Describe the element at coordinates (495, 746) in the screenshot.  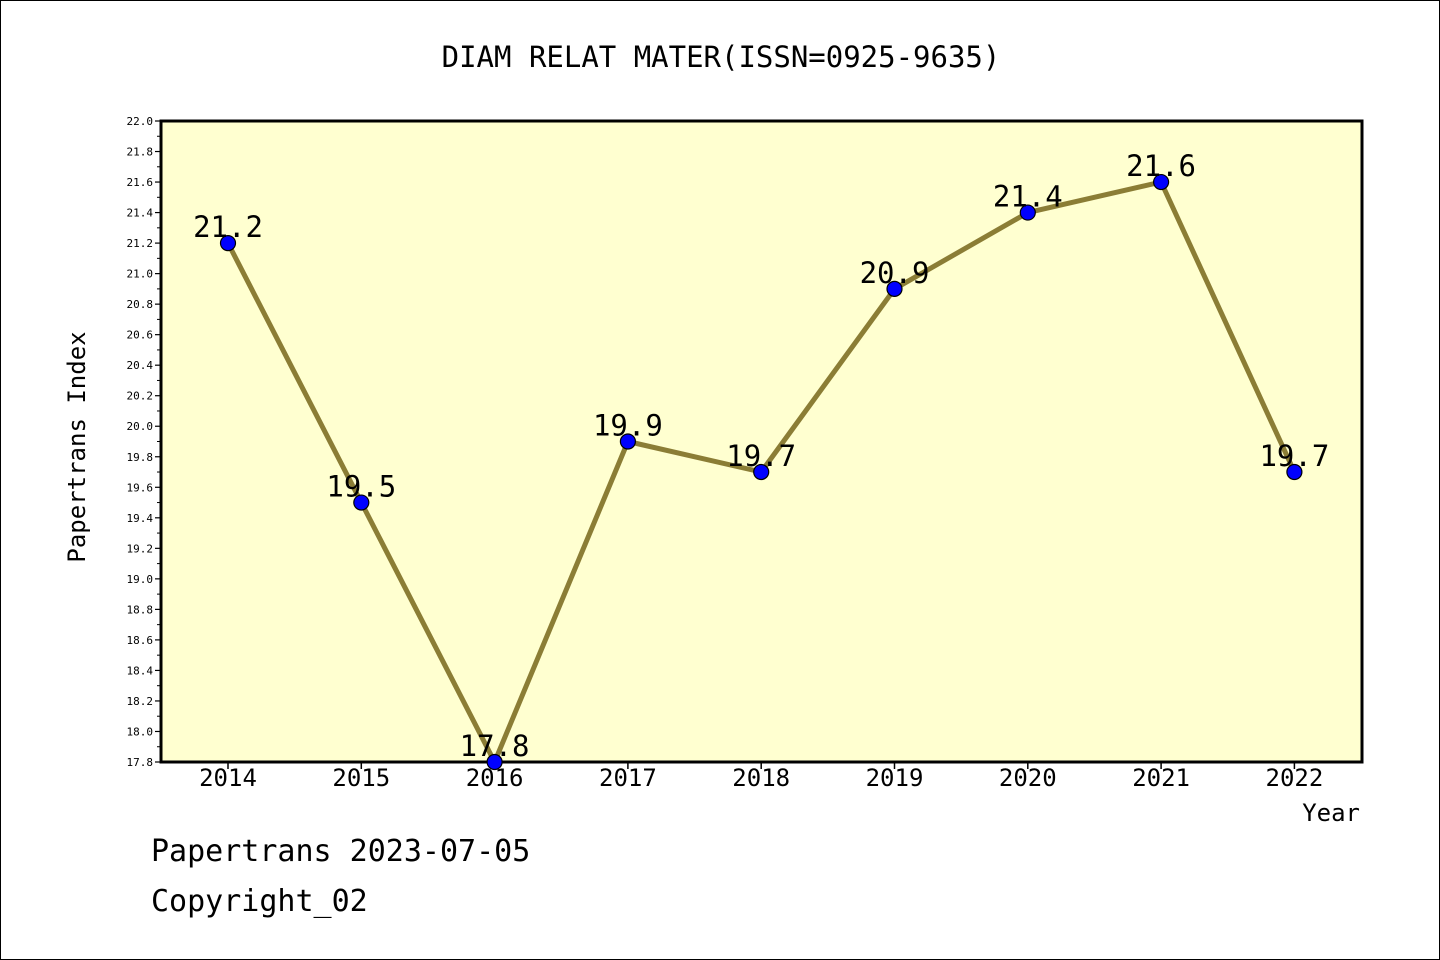
I see `data-label: 17.8` at that location.